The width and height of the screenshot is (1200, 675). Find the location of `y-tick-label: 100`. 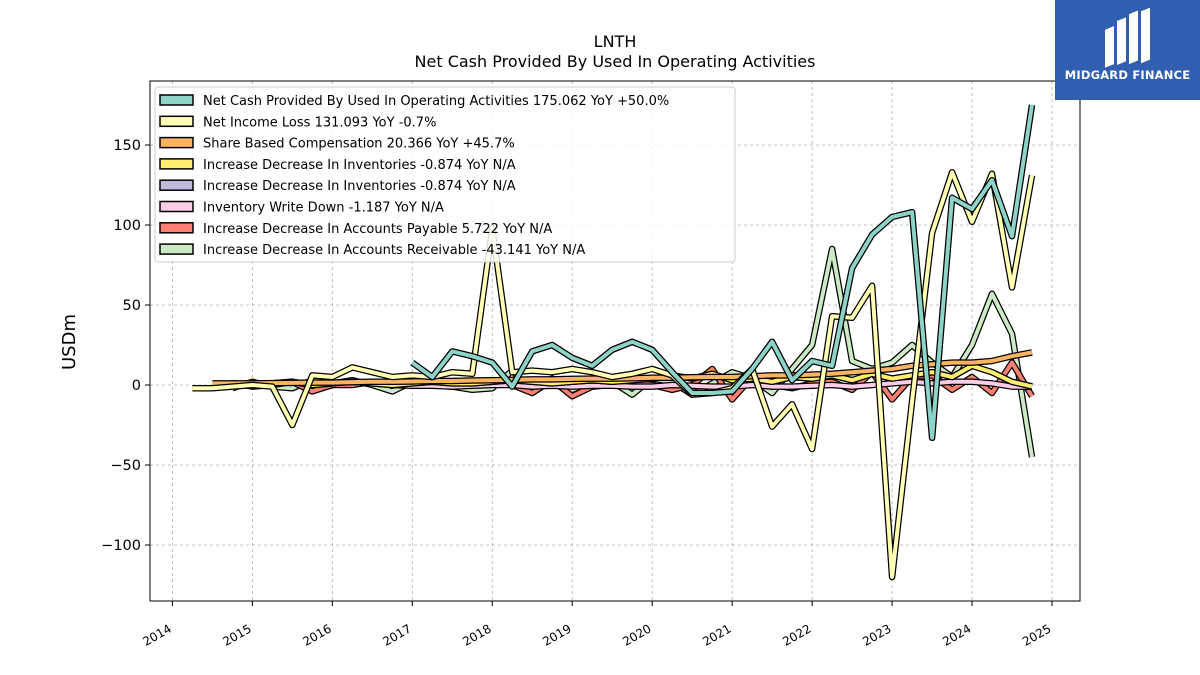

y-tick-label: 100 is located at coordinates (127, 226).